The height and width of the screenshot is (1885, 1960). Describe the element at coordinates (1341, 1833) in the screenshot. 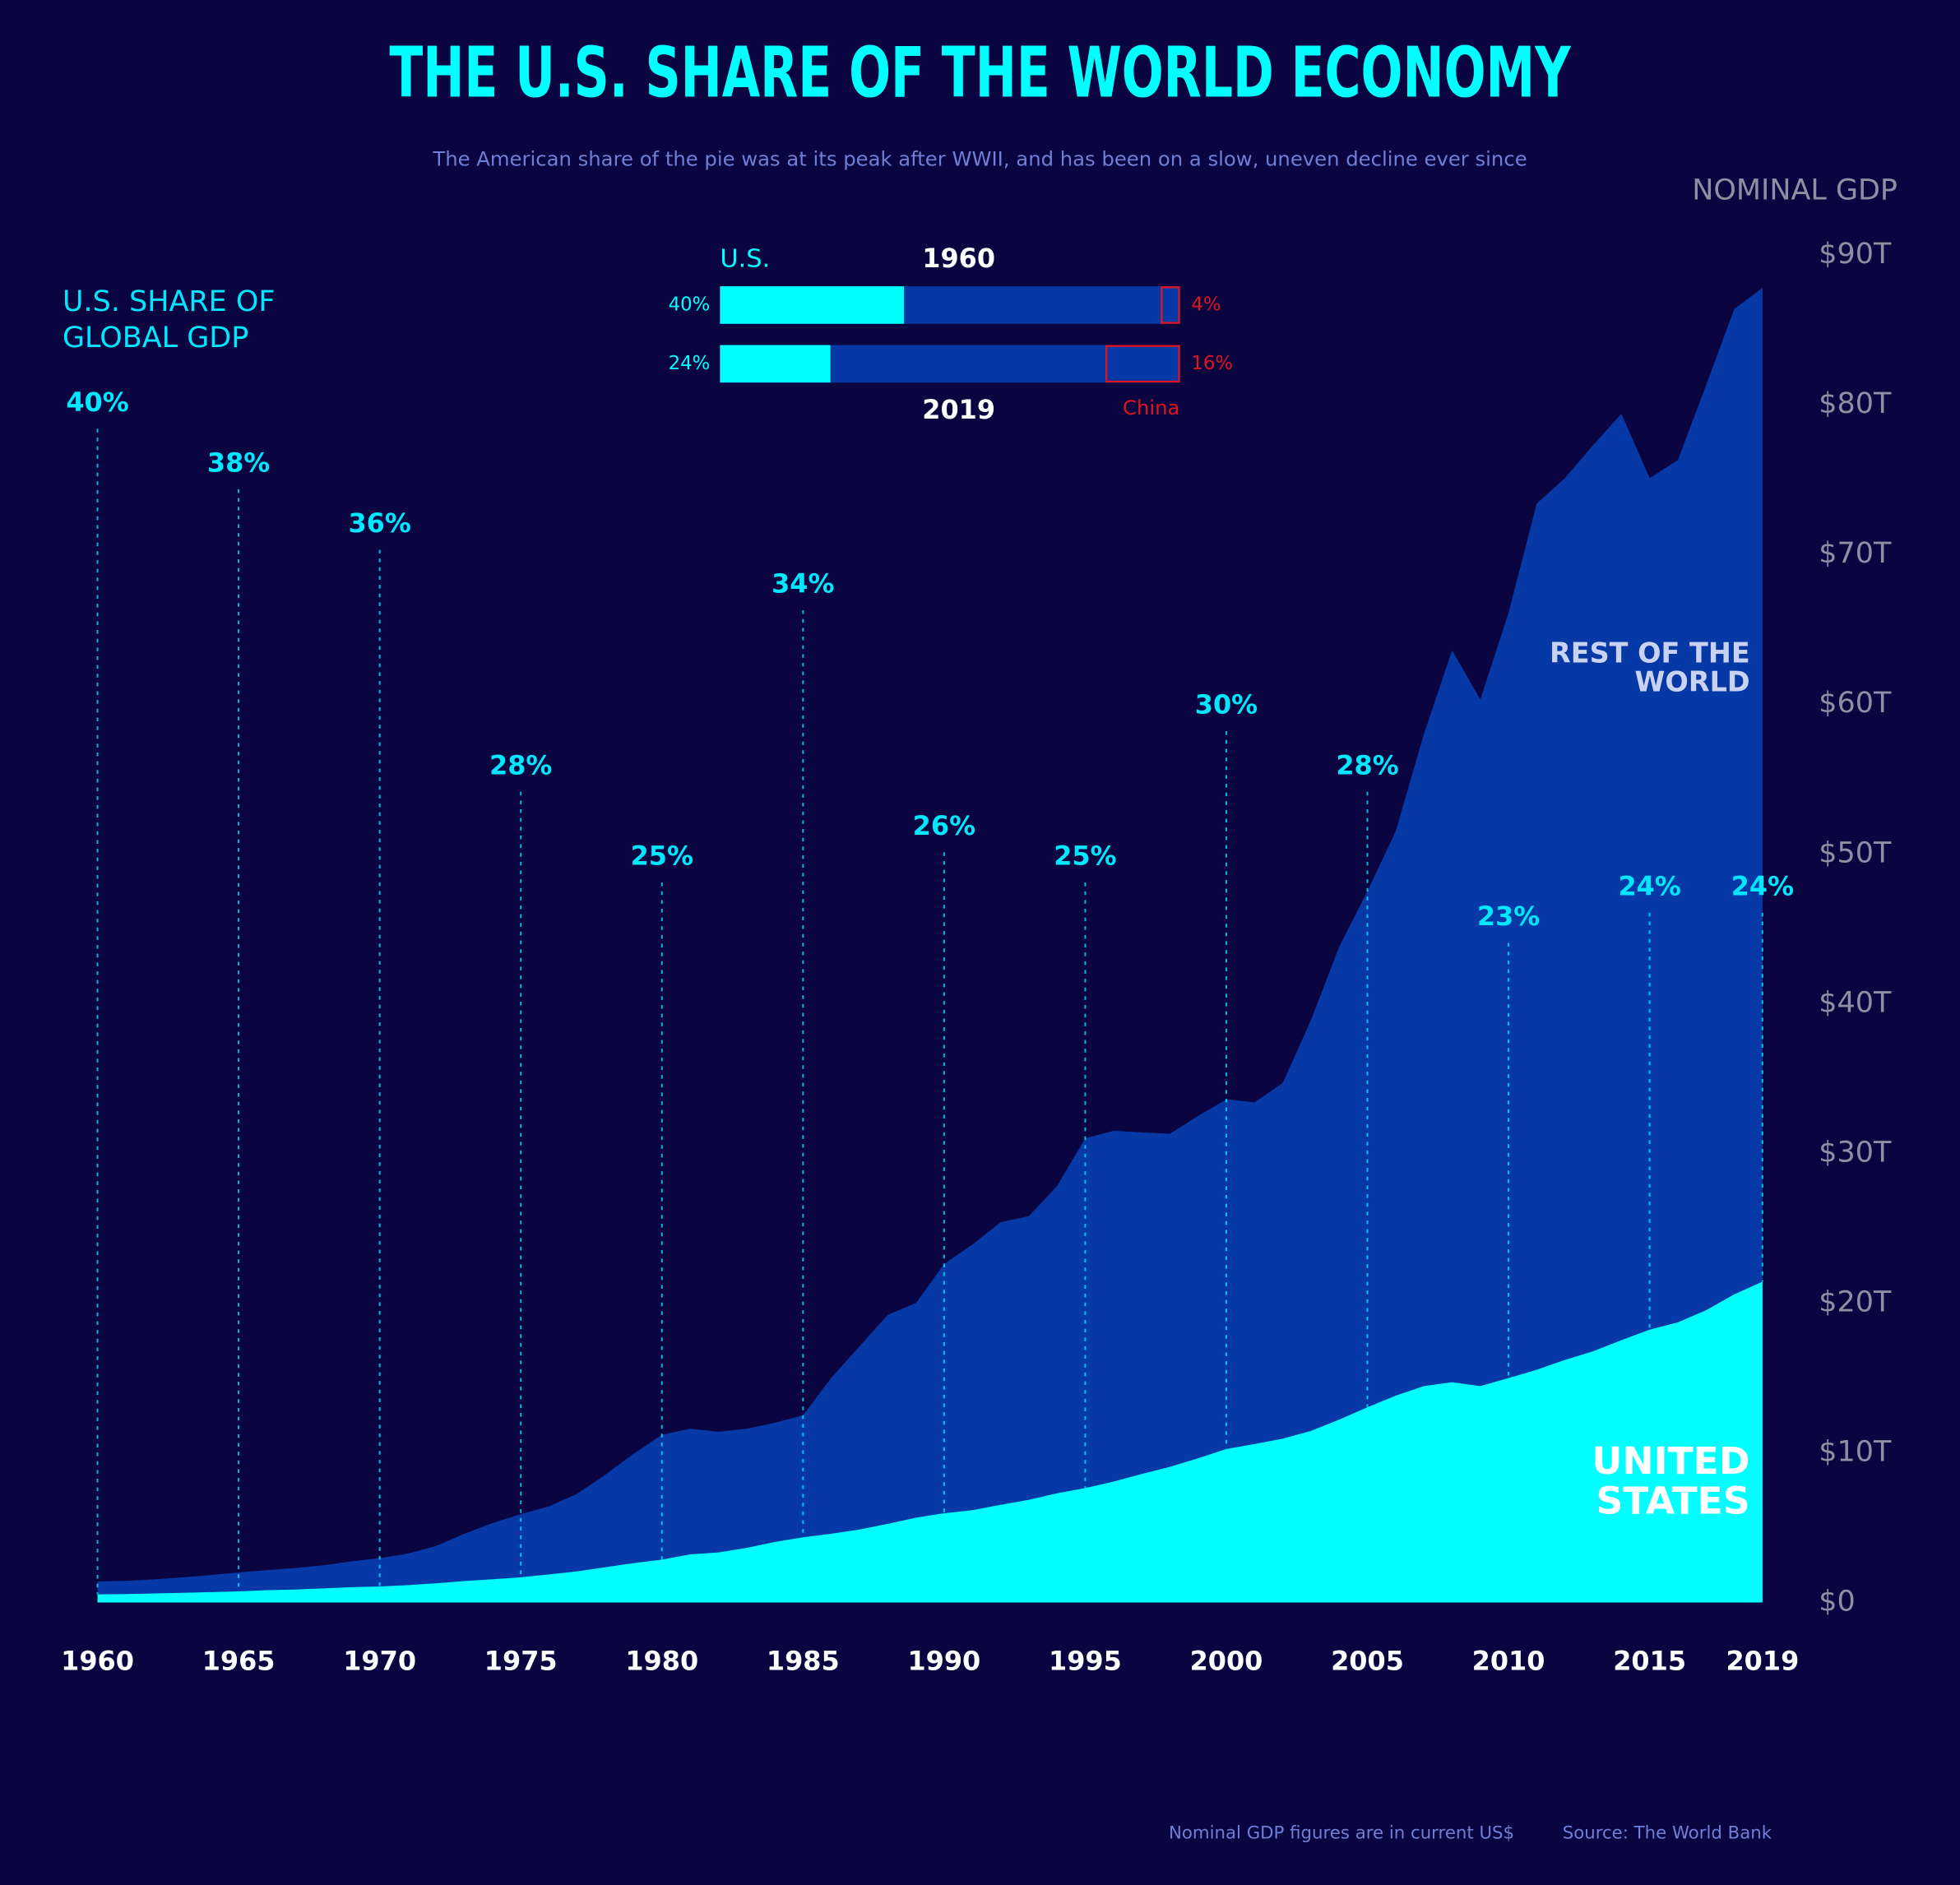

I see `footnote: Nominal GDP figures are in current US$` at that location.